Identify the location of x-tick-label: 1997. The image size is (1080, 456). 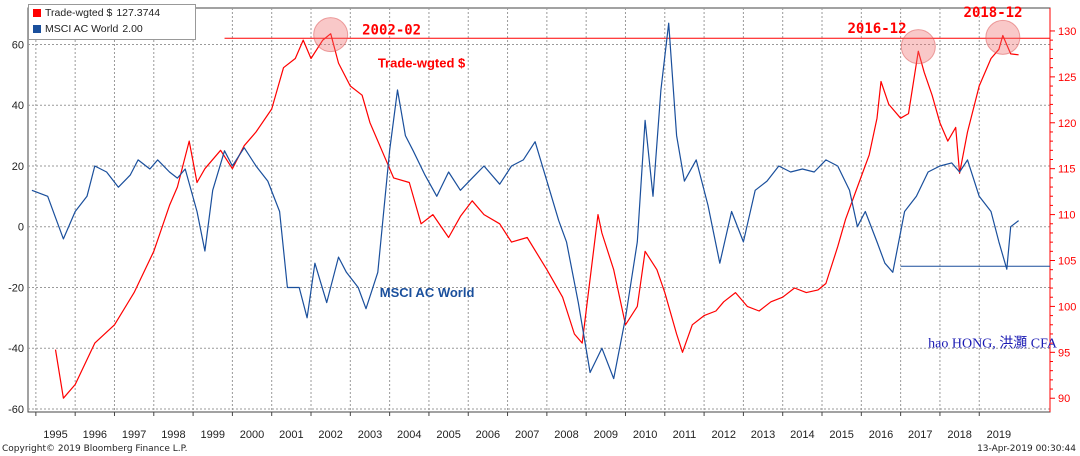
(134, 435).